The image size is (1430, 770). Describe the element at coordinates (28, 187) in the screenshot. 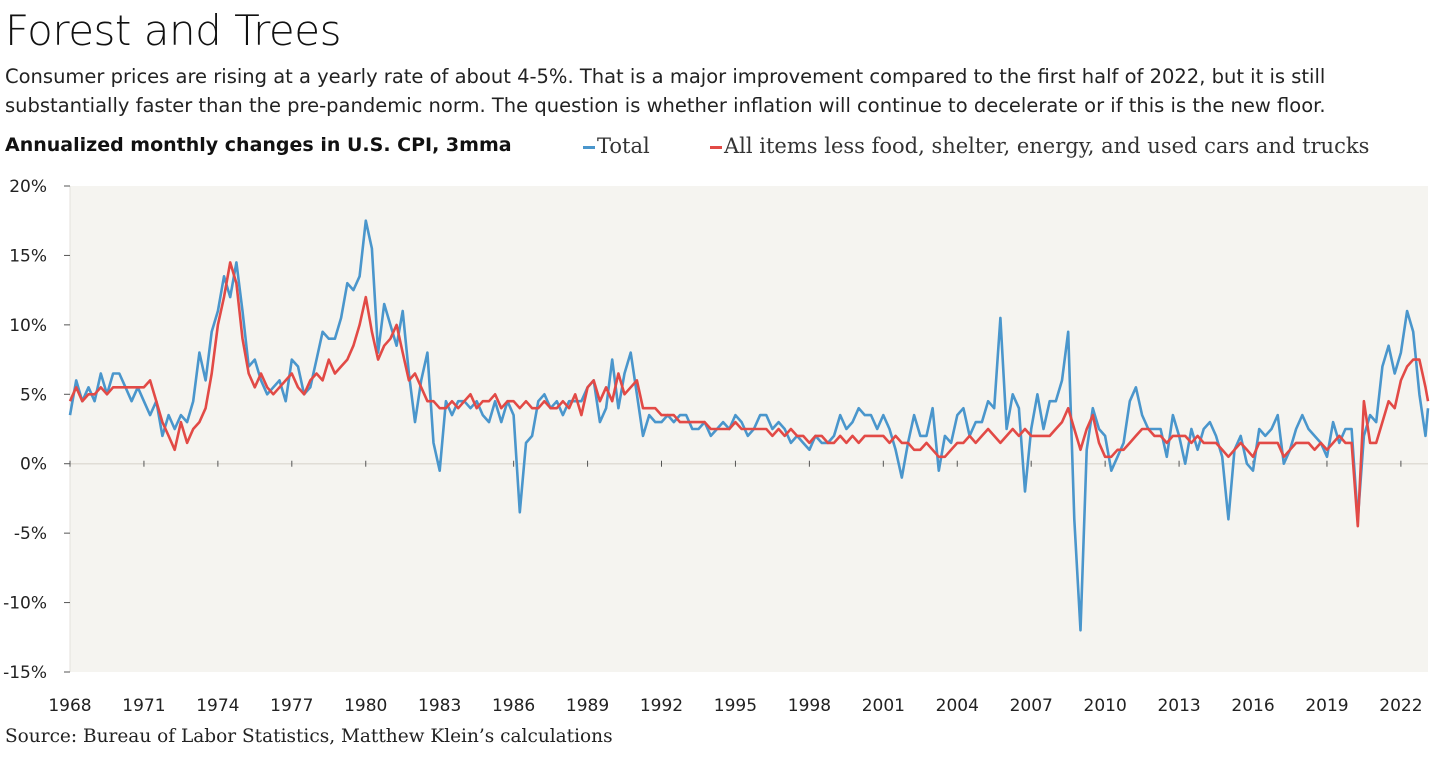

I see `y-tick-label: 20%` at that location.